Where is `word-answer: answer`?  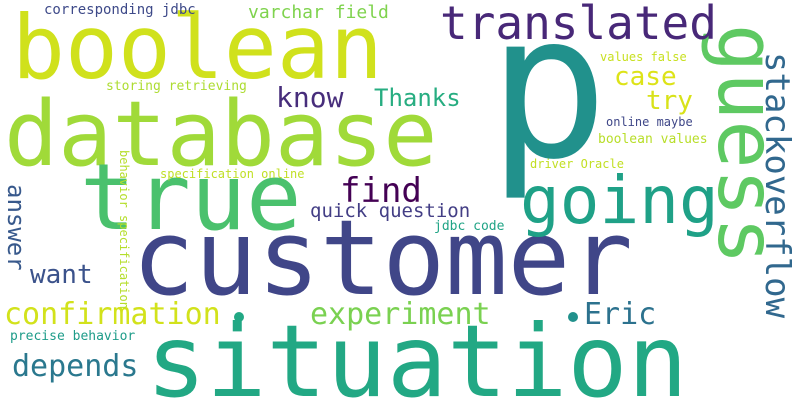 word-answer: answer is located at coordinates (16, 227).